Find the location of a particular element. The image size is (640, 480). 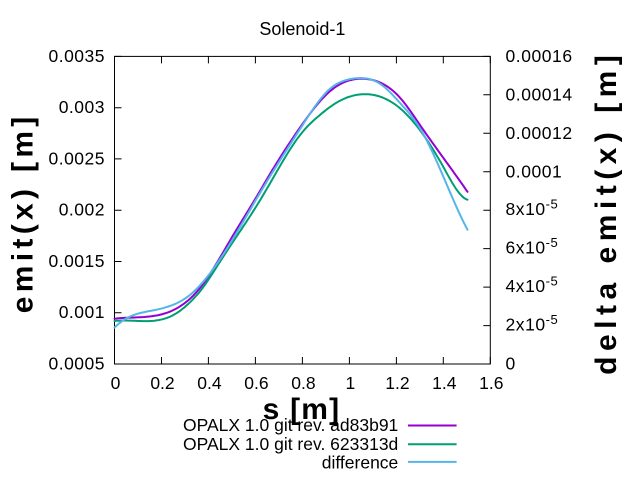

svg-text: 0.0025 is located at coordinates (76, 158).